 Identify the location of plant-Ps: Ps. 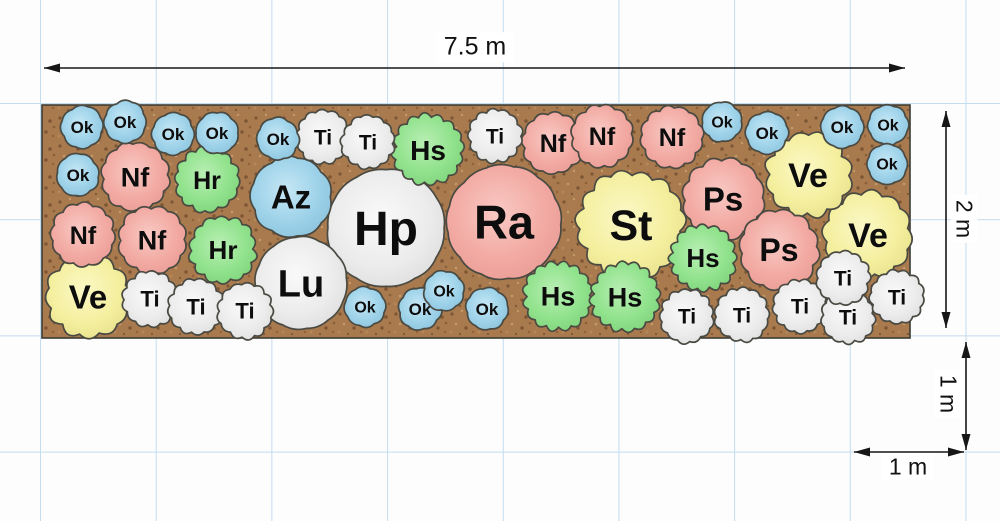
(779, 250).